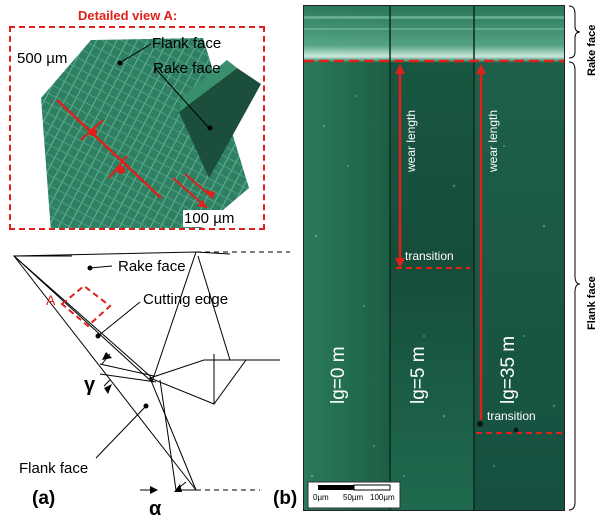  What do you see at coordinates (493, 140) in the screenshot?
I see `wear-length-label-2: wear length` at bounding box center [493, 140].